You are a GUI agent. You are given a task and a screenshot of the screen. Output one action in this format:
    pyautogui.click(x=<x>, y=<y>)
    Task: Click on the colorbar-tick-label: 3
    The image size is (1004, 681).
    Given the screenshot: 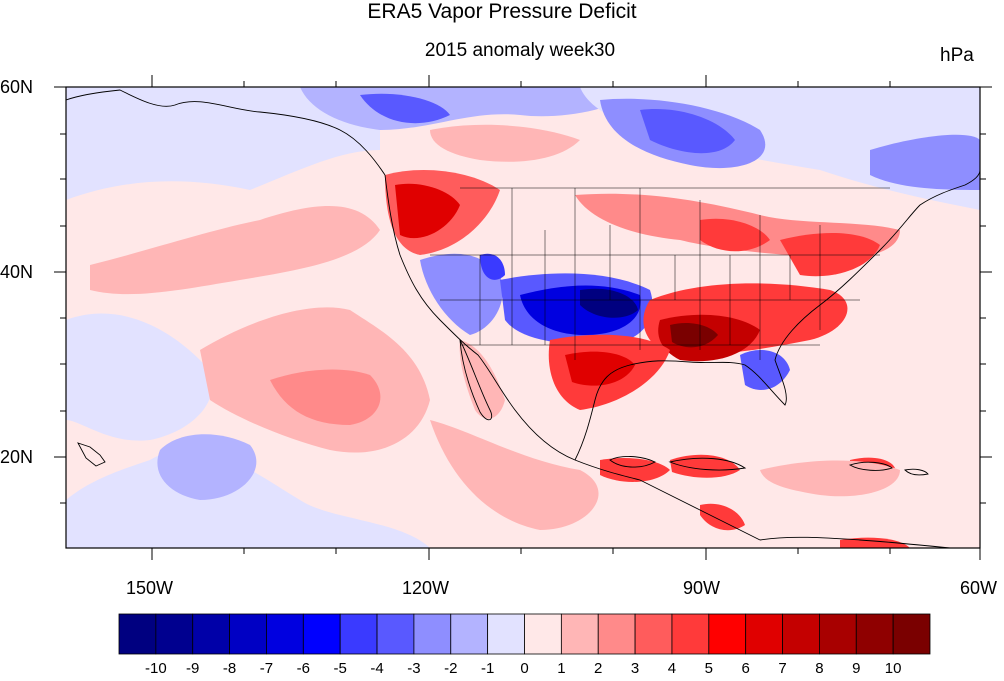 What is the action you would take?
    pyautogui.click(x=635, y=668)
    